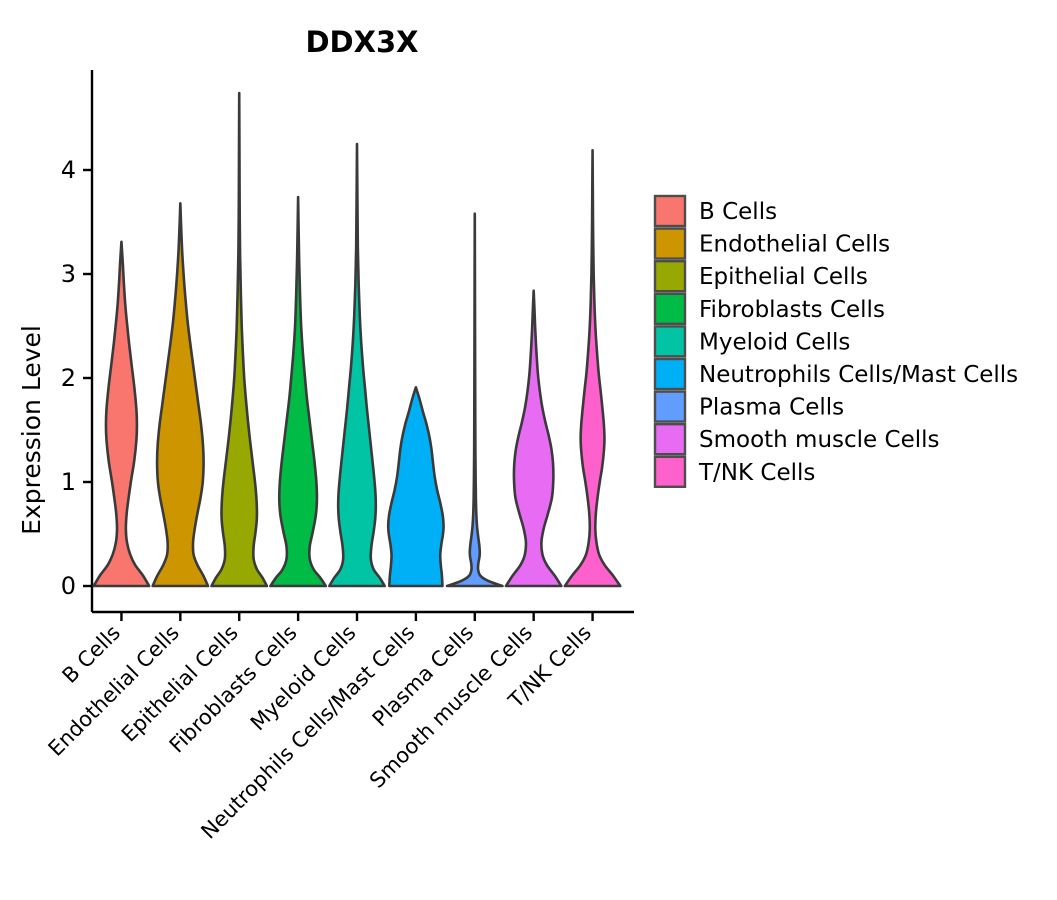  Describe the element at coordinates (792, 310) in the screenshot. I see `legend-label: Fibroblasts Cells` at that location.